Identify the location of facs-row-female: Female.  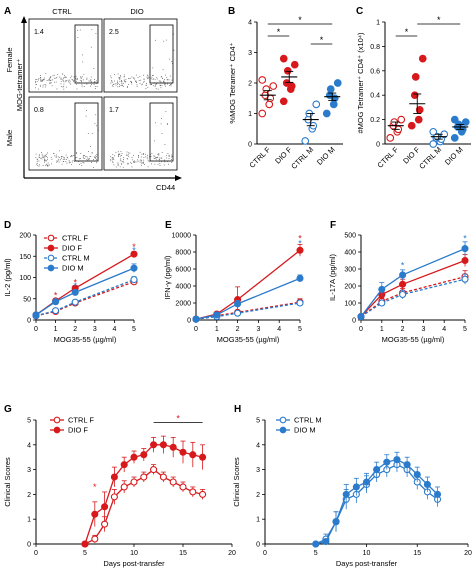
(9, 59).